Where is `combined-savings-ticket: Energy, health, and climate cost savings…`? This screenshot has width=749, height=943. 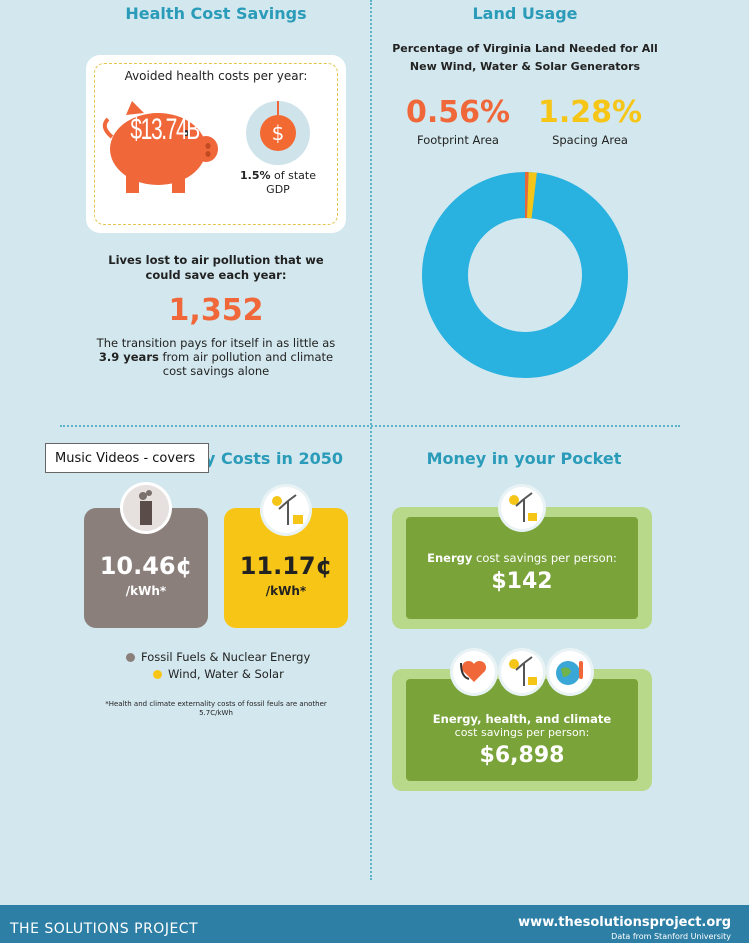 combined-savings-ticket: Energy, health, and climate cost savings… is located at coordinates (522, 730).